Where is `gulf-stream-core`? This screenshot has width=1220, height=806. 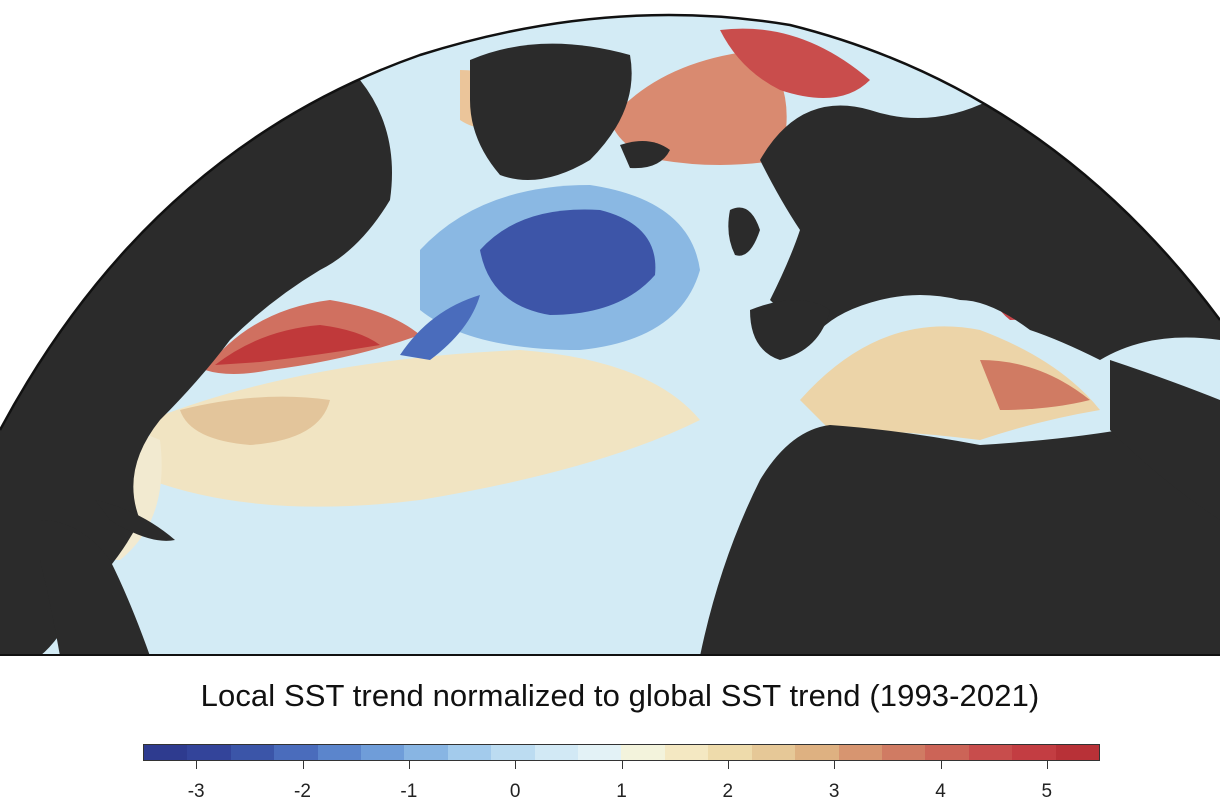 gulf-stream-core is located at coordinates (297, 345).